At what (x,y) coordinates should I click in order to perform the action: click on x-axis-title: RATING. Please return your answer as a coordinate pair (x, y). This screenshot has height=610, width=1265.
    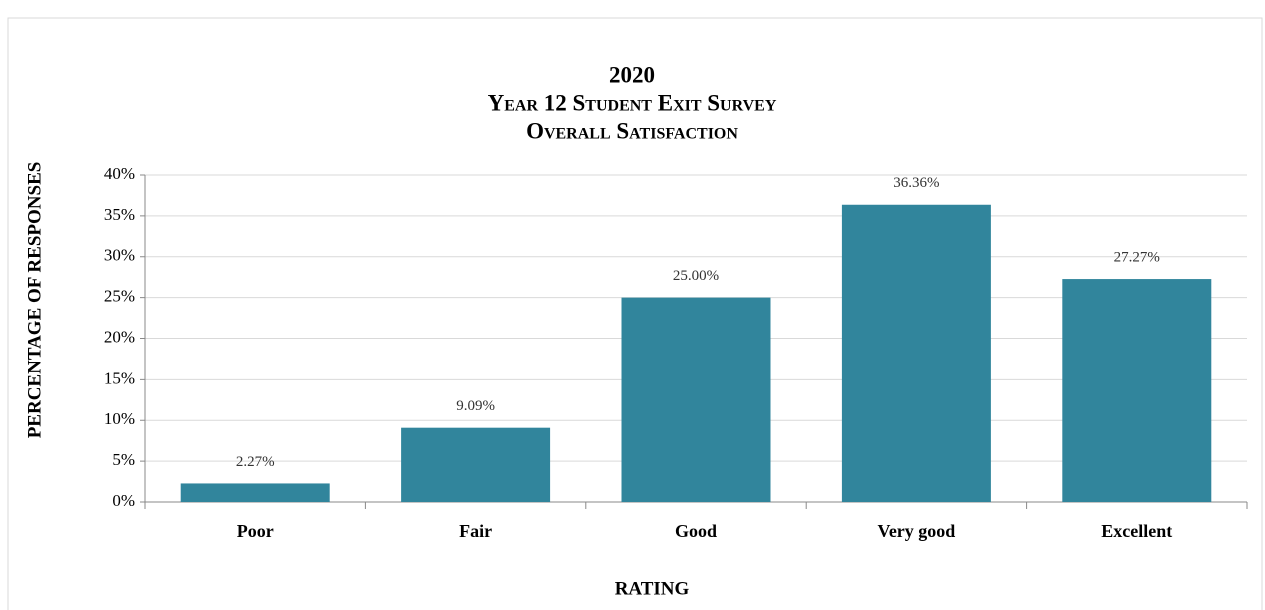
    Looking at the image, I should click on (652, 588).